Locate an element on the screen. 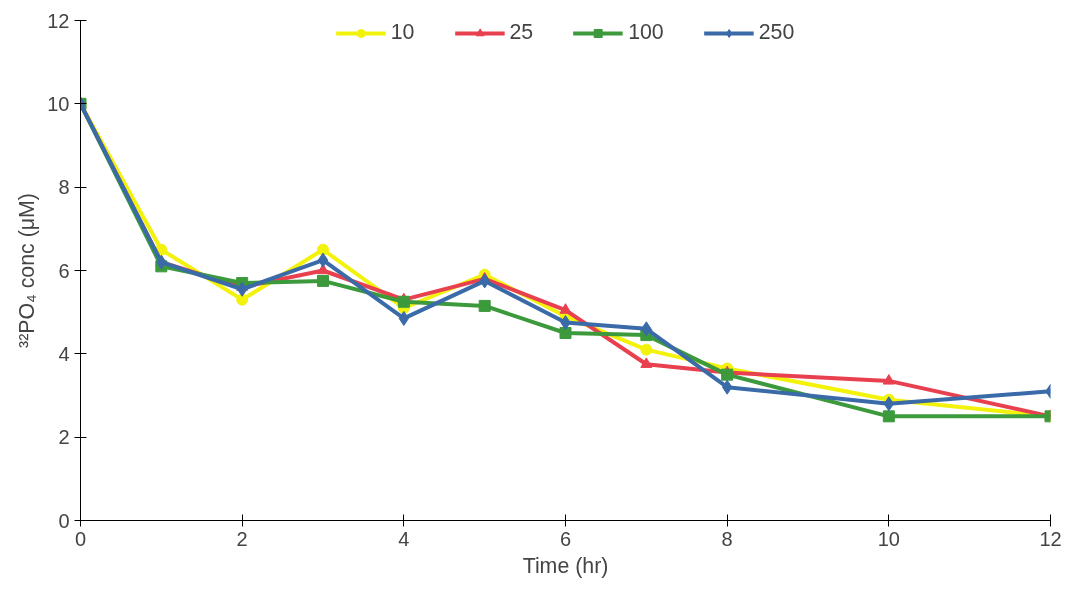  legend-label: 25 is located at coordinates (521, 32).